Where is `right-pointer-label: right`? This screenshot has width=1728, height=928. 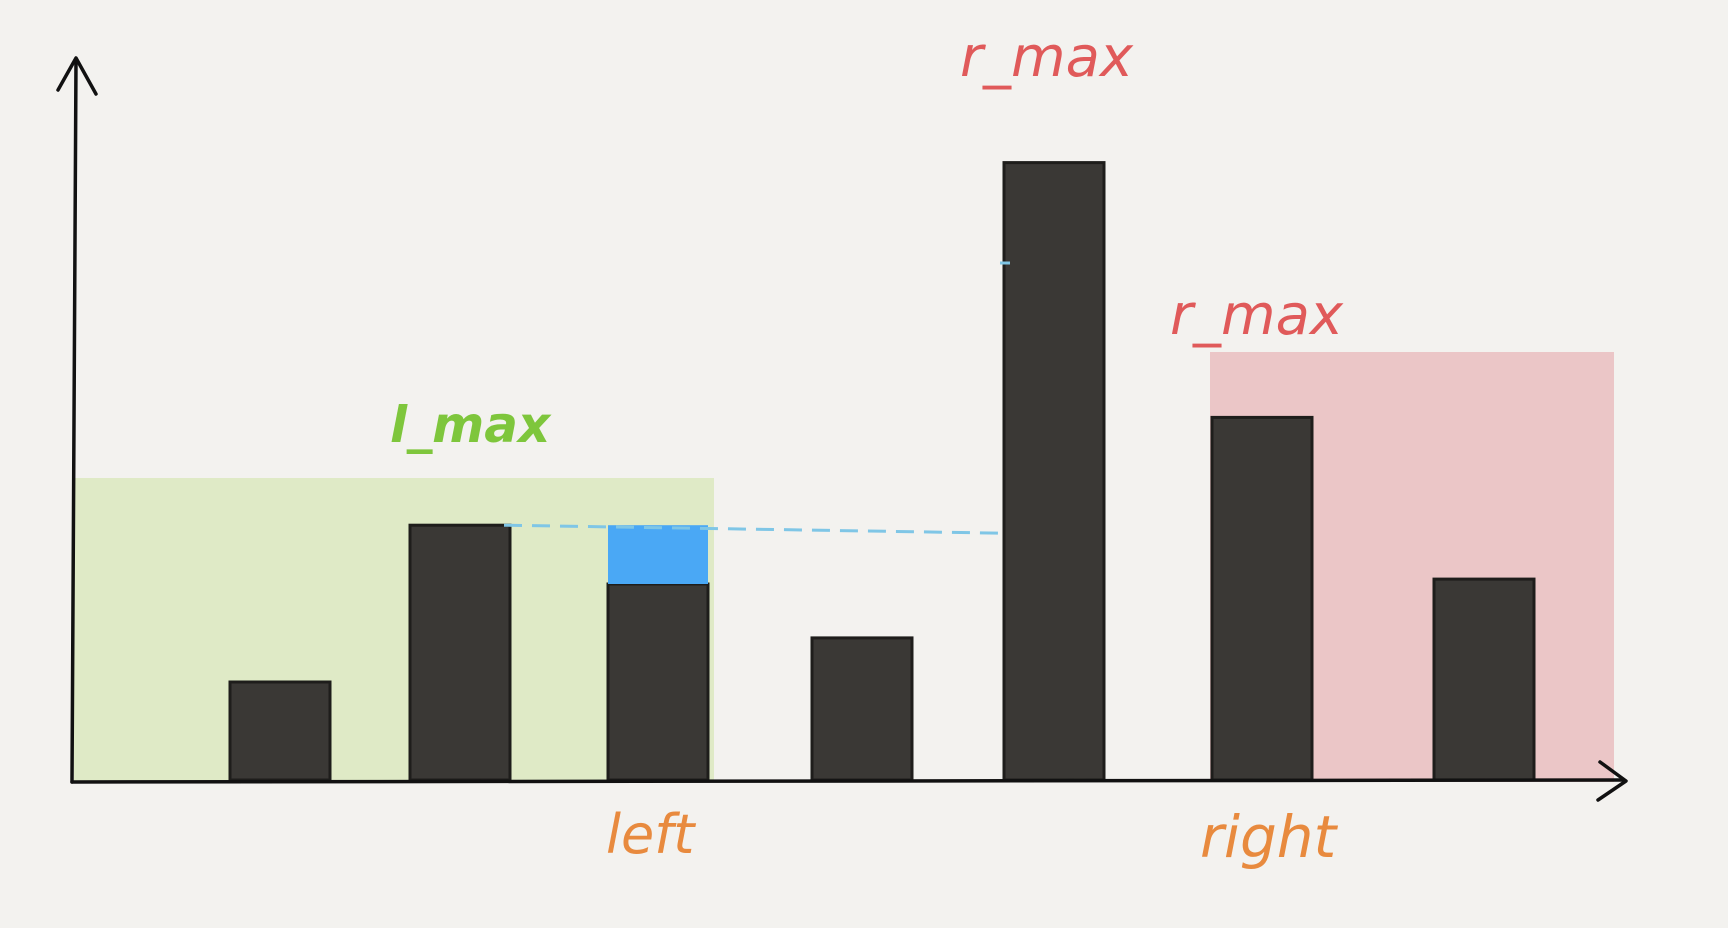 right-pointer-label: right is located at coordinates (1268, 837).